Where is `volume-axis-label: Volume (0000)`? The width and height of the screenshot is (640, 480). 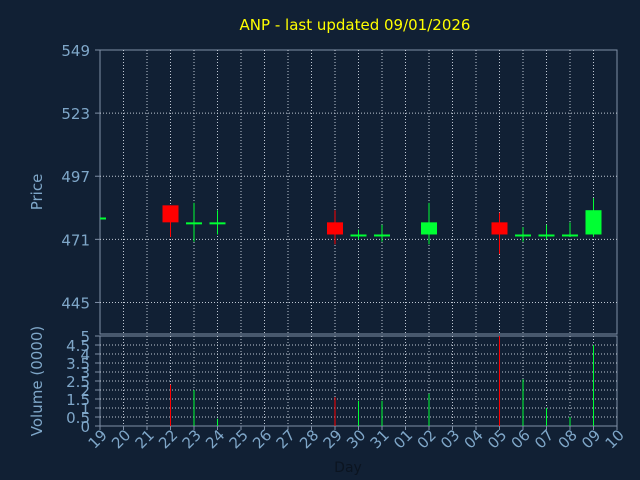
volume-axis-label: Volume (0000) is located at coordinates (37, 381).